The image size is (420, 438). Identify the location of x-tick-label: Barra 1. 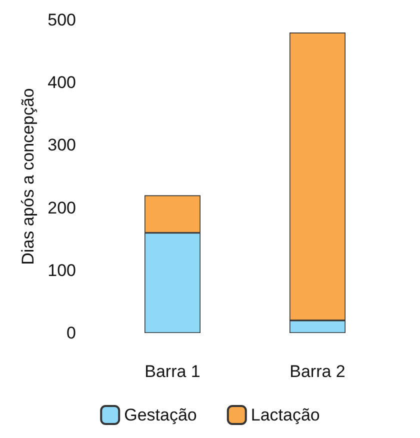
(172, 371).